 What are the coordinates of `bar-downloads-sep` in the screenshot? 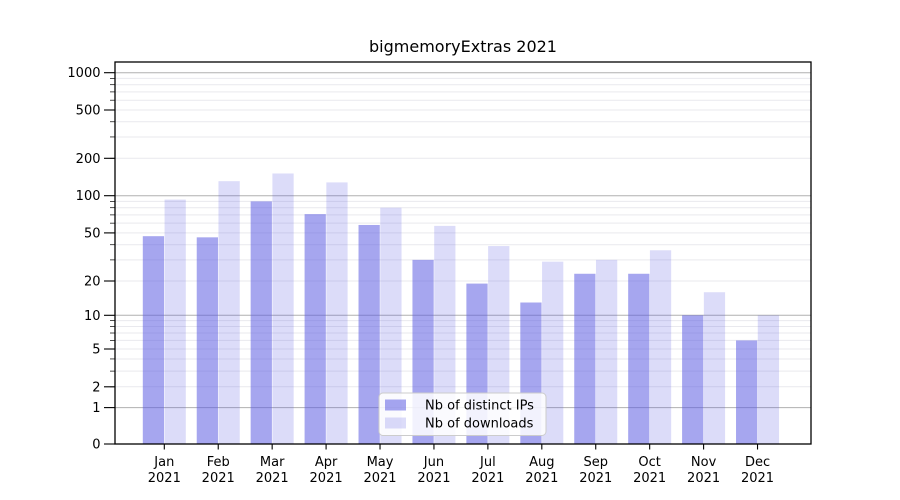 It's located at (606, 351).